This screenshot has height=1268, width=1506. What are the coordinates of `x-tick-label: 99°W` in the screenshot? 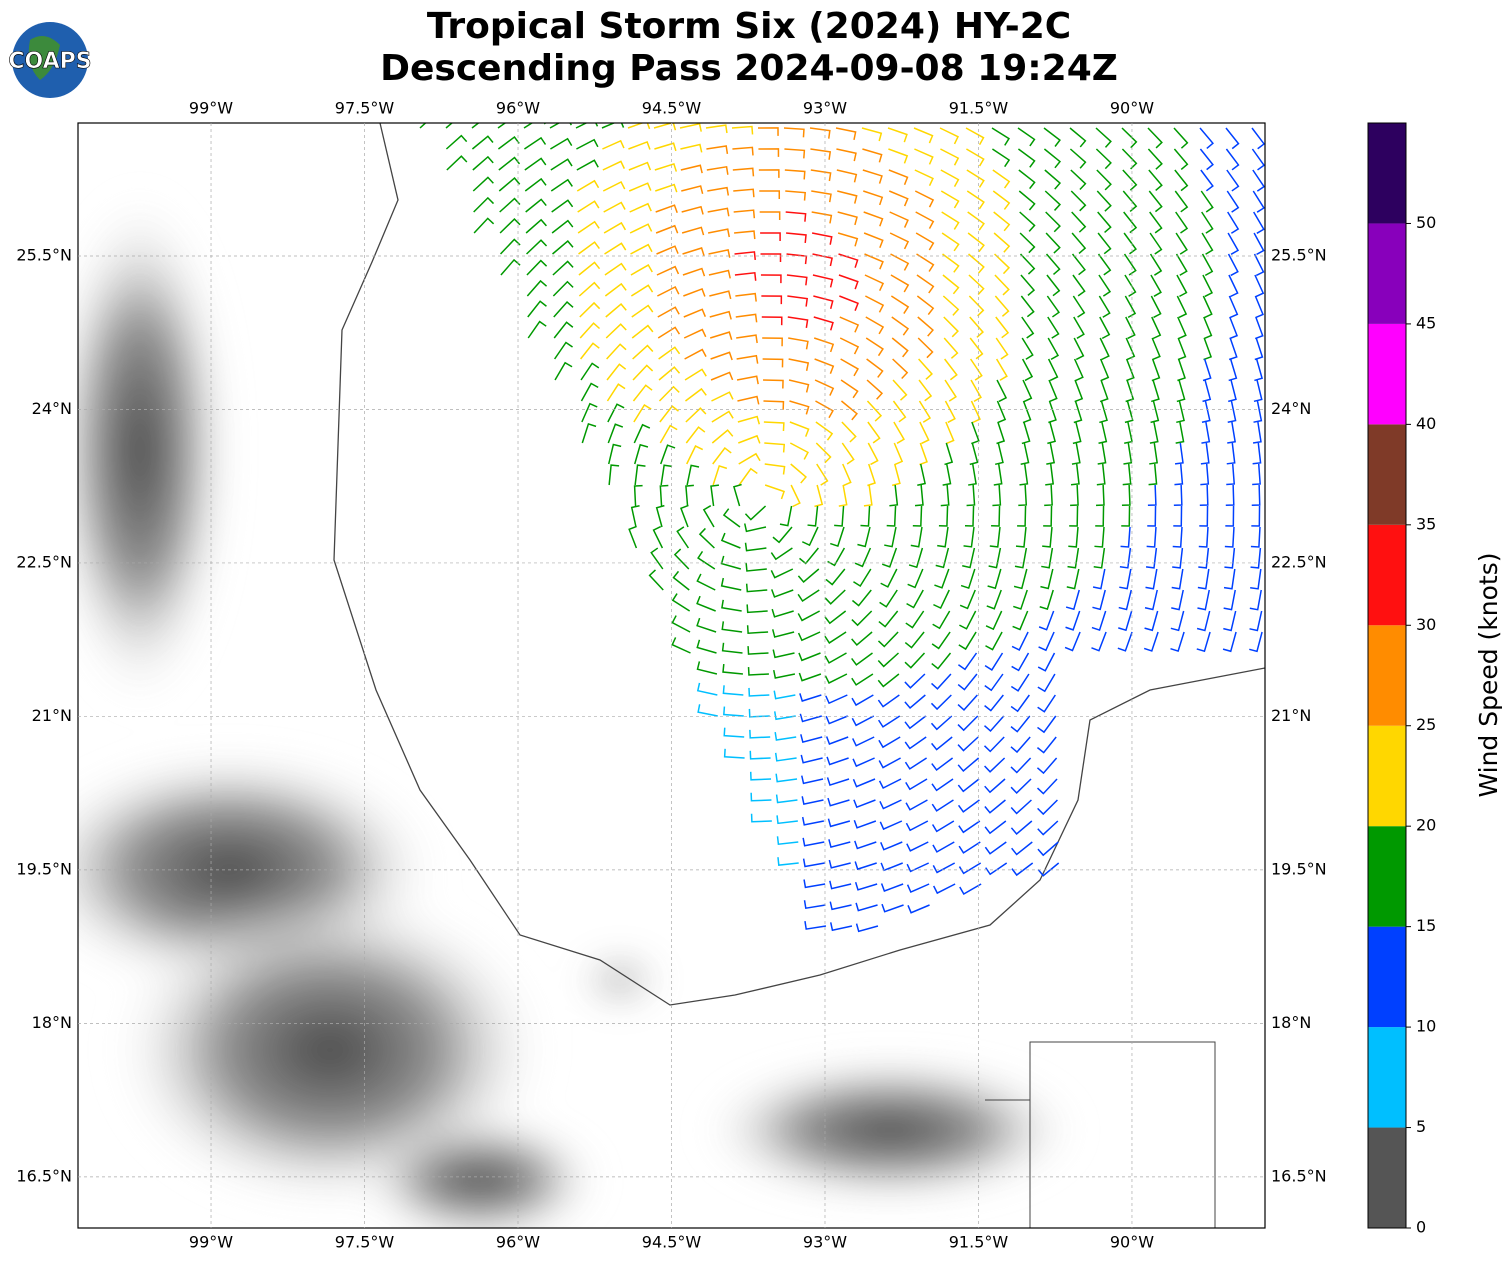 It's located at (211, 108).